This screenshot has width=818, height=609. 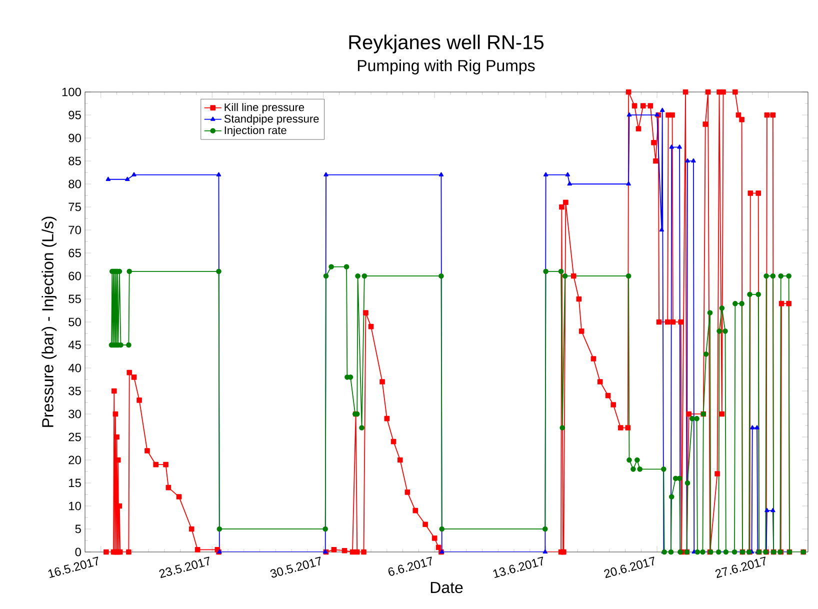 I want to click on y-axis-title: Pressure (bar) - Injection (L/s), so click(x=49, y=321).